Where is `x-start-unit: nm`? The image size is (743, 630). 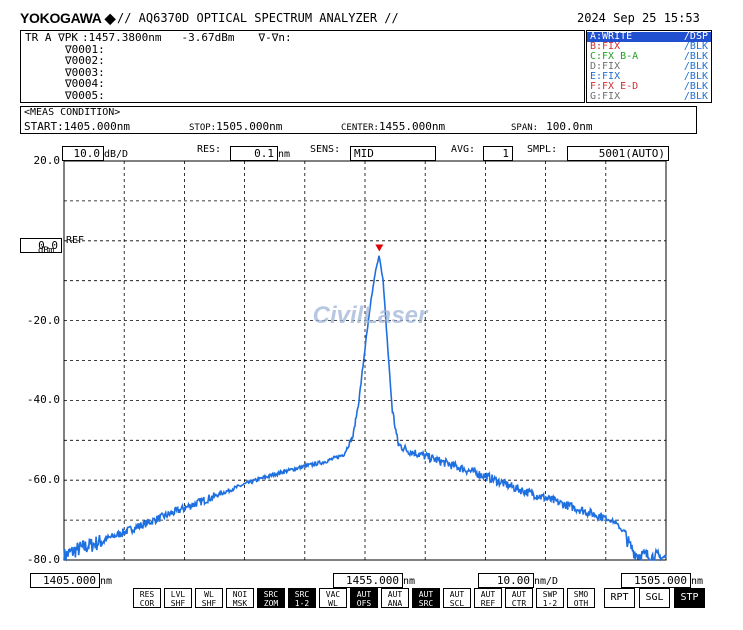
x-start-unit: nm is located at coordinates (106, 581).